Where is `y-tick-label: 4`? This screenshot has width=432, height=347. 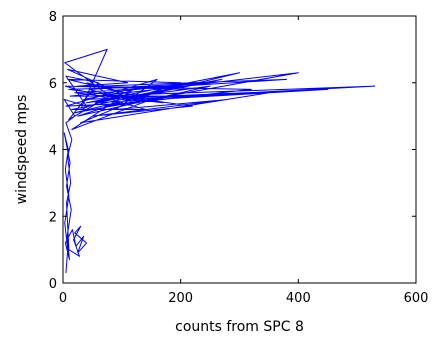 y-tick-label: 4 is located at coordinates (53, 151).